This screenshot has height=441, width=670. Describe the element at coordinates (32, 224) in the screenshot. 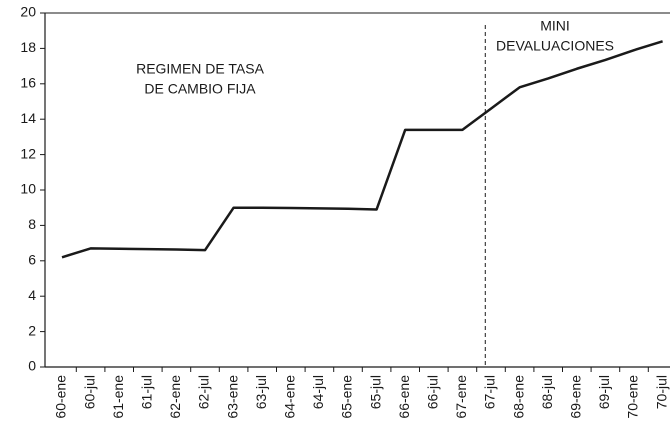

I see `y-tick-label: 8` at that location.